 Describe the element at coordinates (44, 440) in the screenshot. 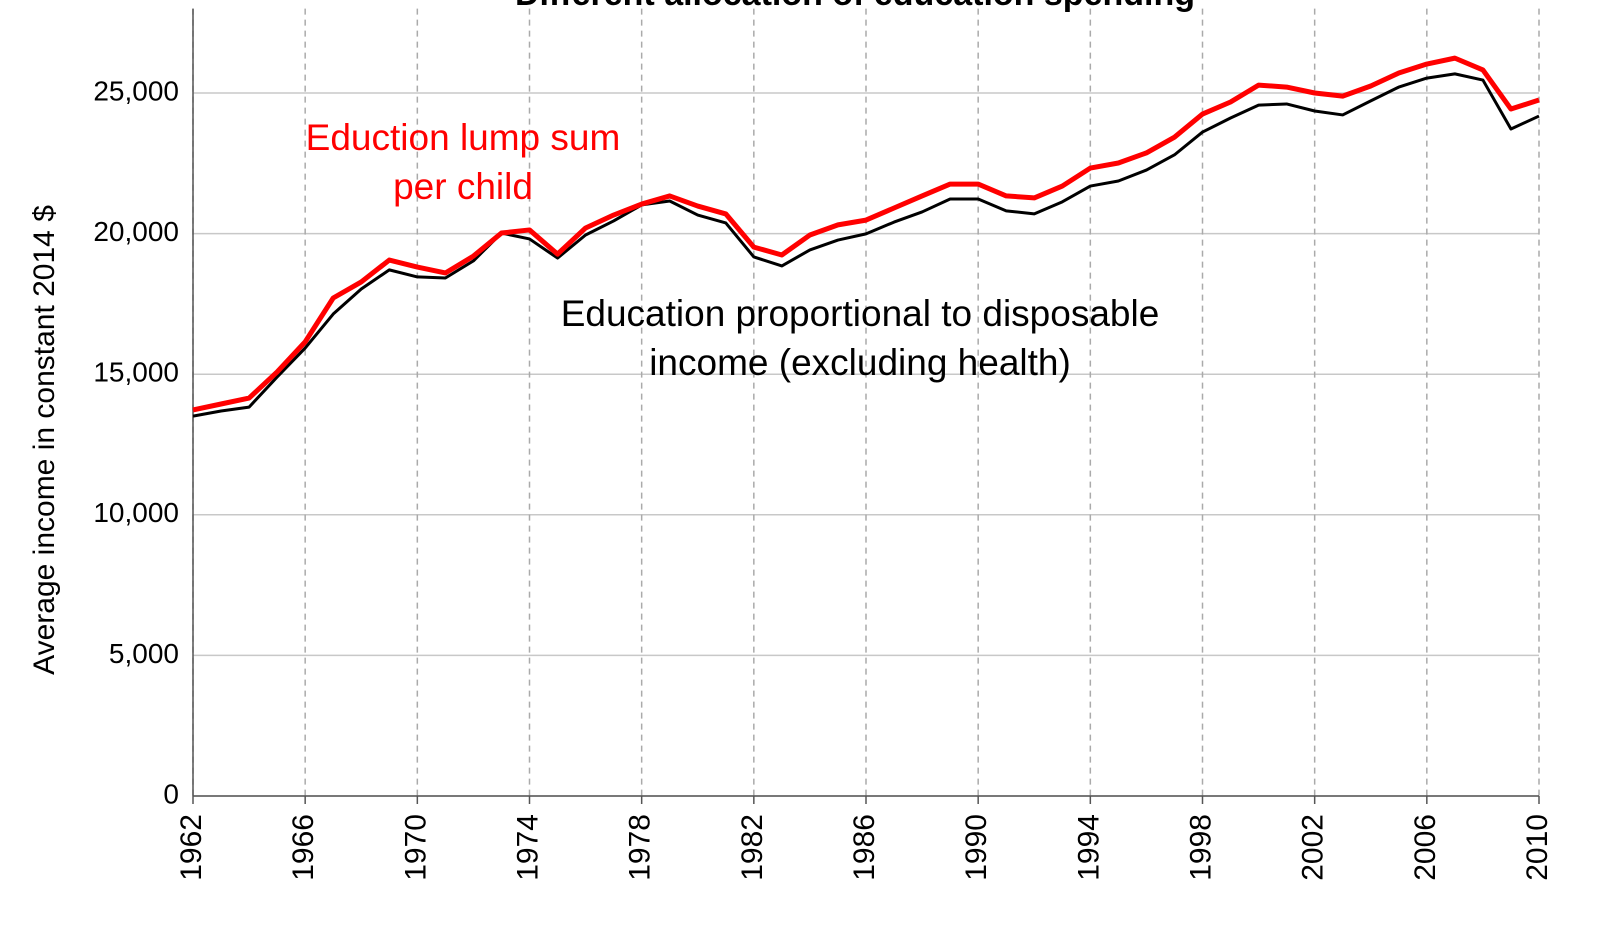

I see `y-axis-label: Average income in constant 2014 $` at that location.